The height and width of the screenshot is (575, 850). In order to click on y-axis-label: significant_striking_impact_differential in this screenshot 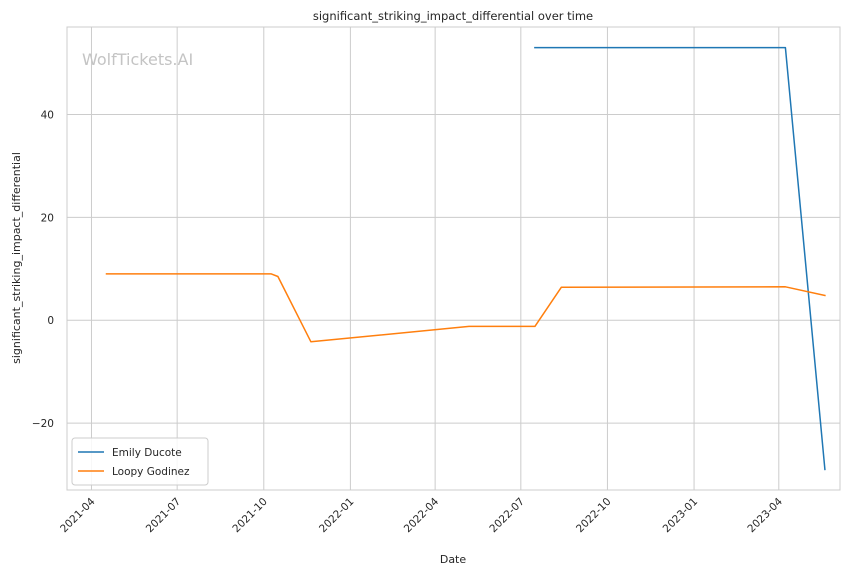, I will do `click(16, 258)`.